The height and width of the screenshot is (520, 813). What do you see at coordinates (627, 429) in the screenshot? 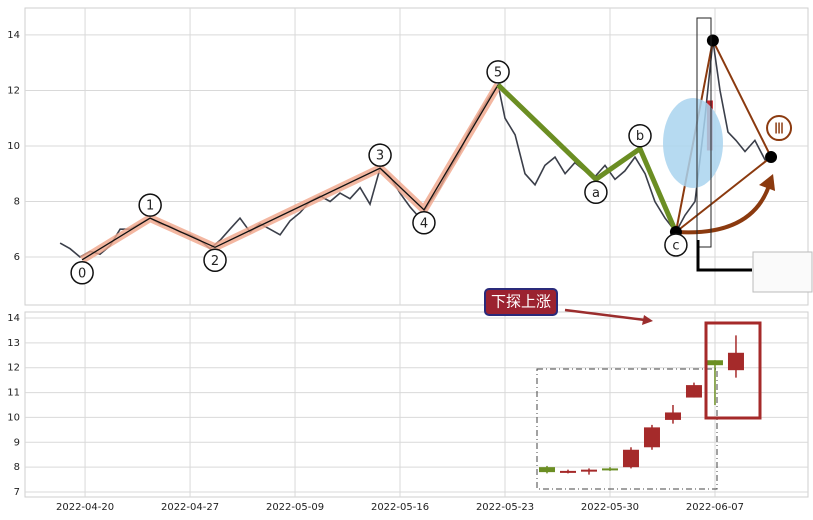
I see `consolidation-box` at bounding box center [627, 429].